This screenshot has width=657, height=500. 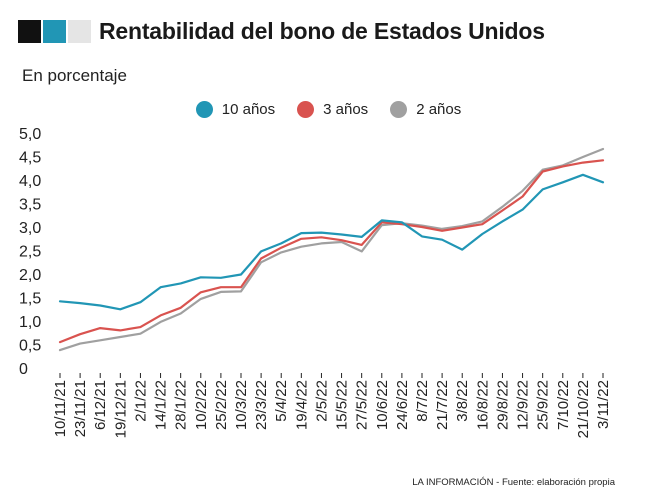 I want to click on x-tick-label: 5/4/22, so click(x=281, y=401).